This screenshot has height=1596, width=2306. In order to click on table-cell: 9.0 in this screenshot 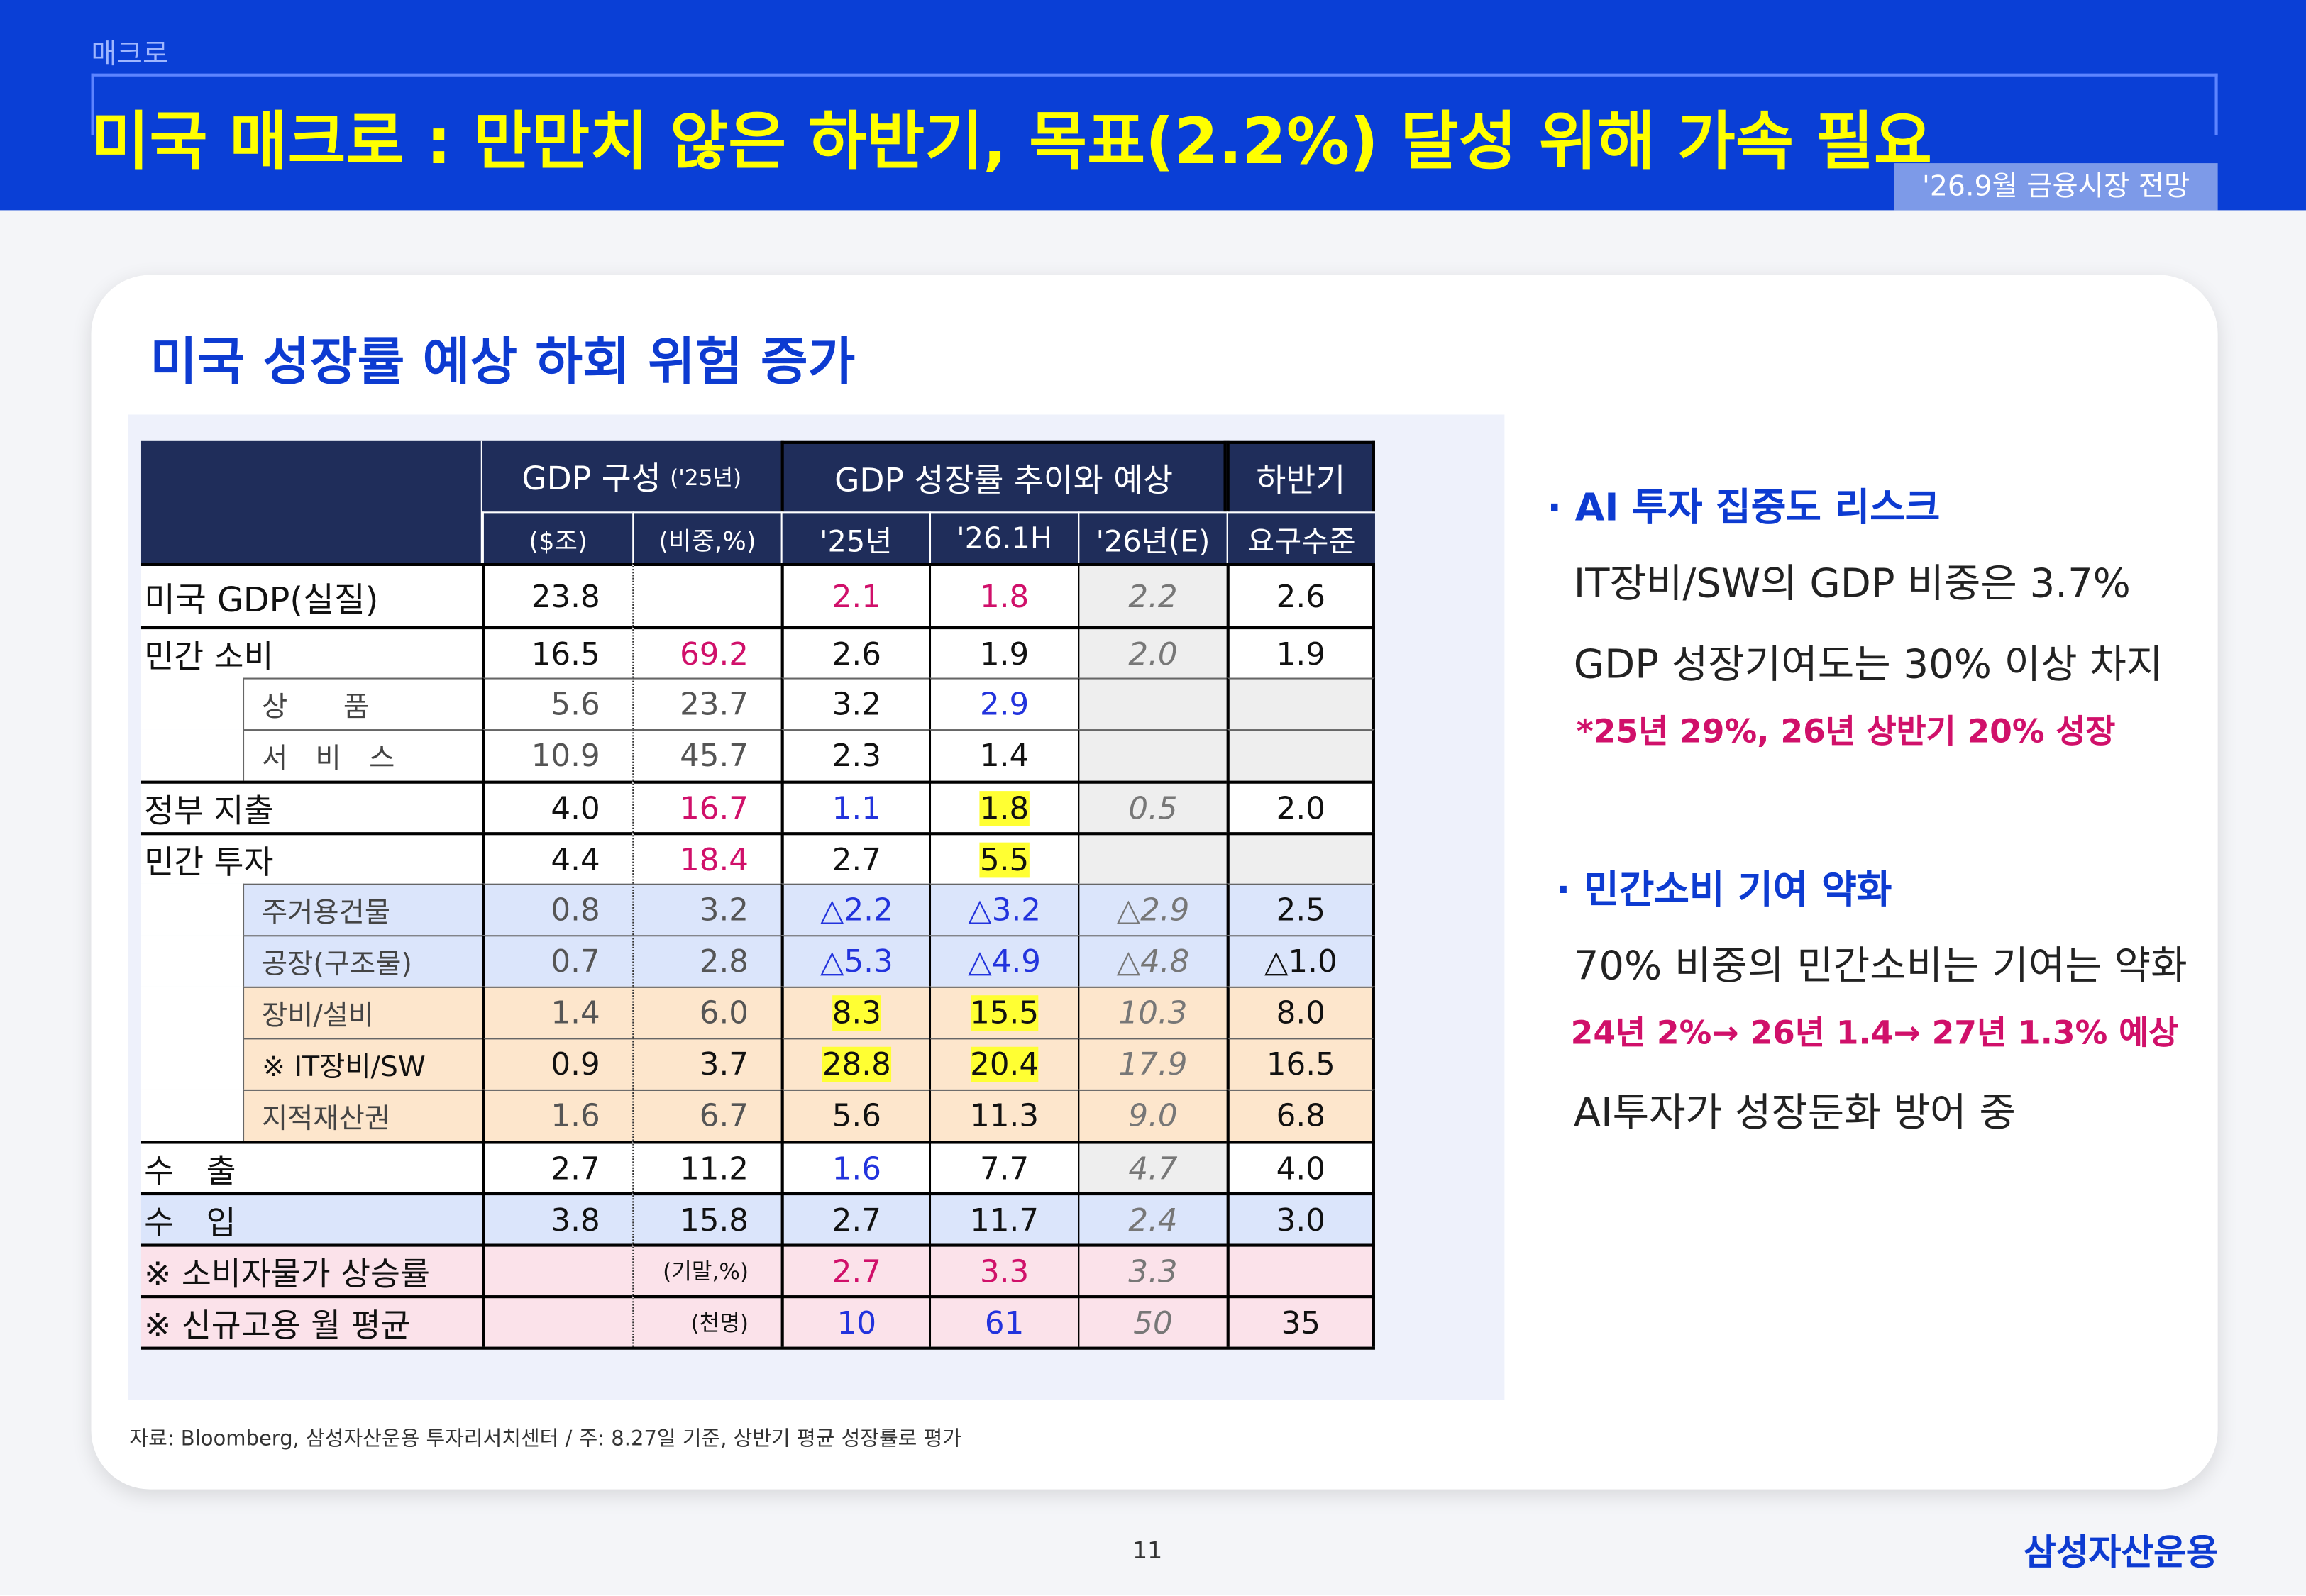, I will do `click(1153, 1115)`.